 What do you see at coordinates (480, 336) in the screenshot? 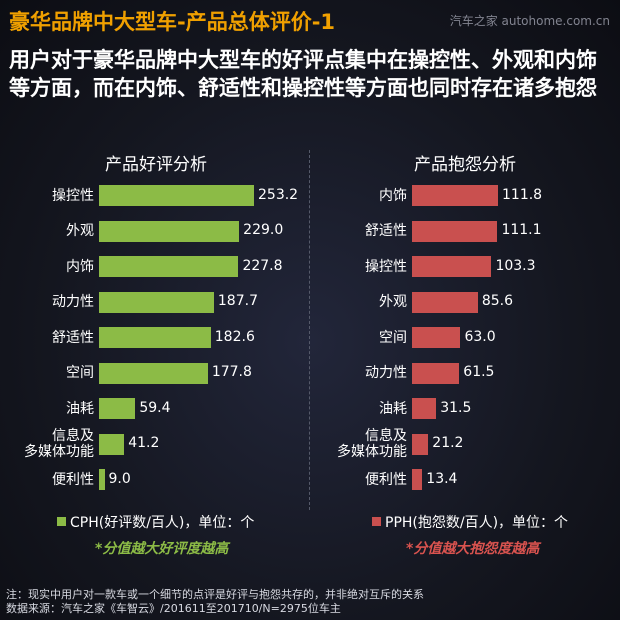
I see `pph-value-label: 63.0` at bounding box center [480, 336].